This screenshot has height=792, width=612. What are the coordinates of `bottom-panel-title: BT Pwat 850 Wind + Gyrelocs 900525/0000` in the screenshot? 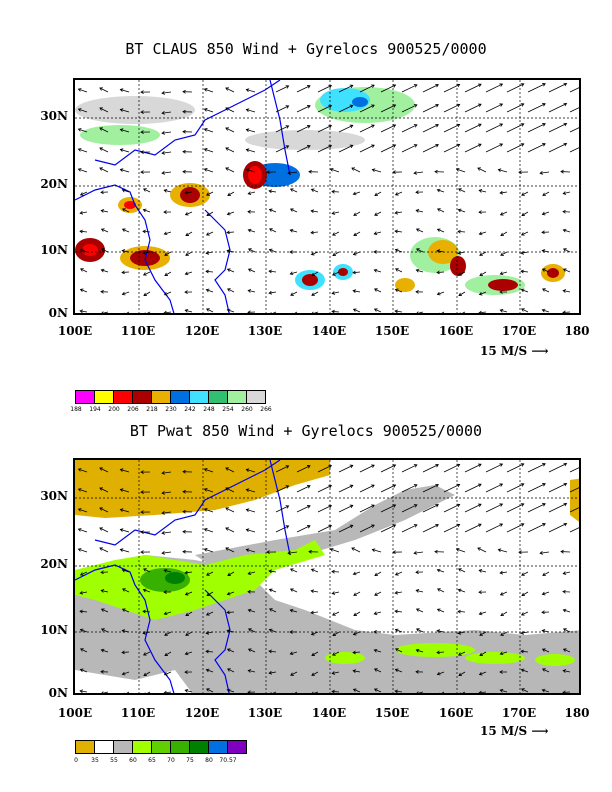 It's located at (306, 431).